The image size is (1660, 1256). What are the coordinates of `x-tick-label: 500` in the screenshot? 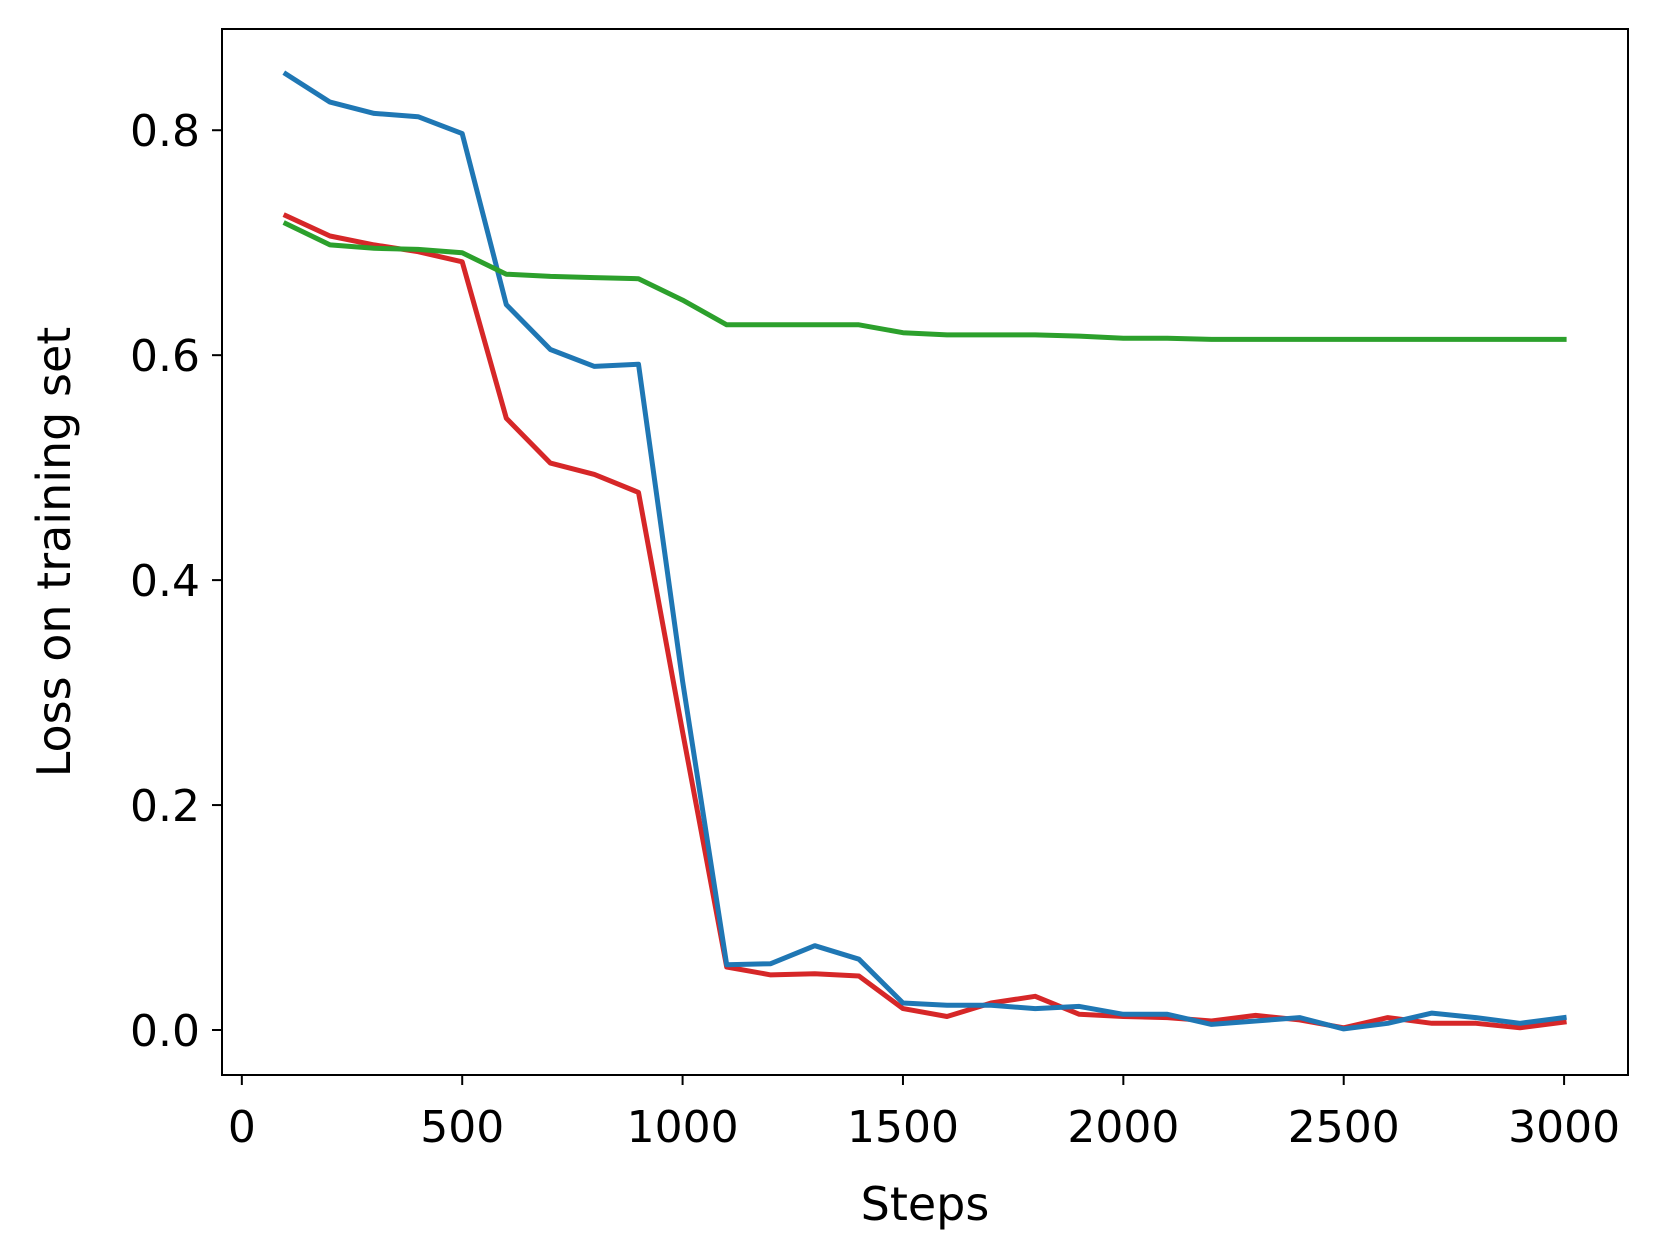 It's located at (462, 1127).